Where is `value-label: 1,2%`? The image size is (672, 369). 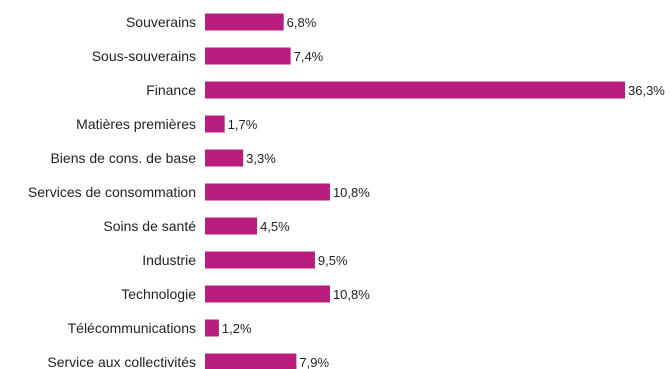
value-label: 1,2% is located at coordinates (237, 328).